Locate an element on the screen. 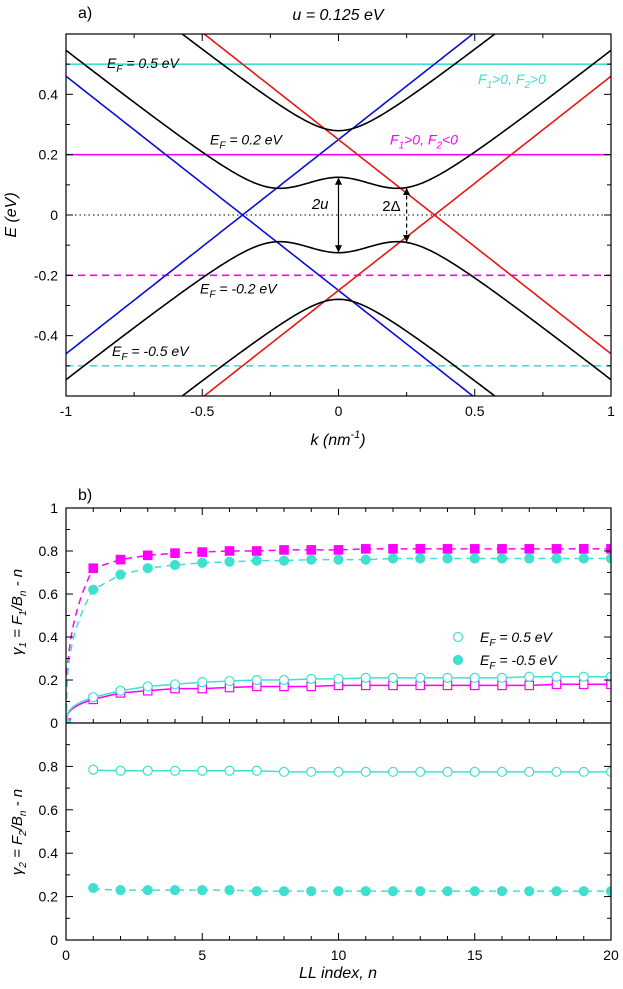 The width and height of the screenshot is (623, 989). panel-b-xlabel: LL index, n is located at coordinates (338, 973).